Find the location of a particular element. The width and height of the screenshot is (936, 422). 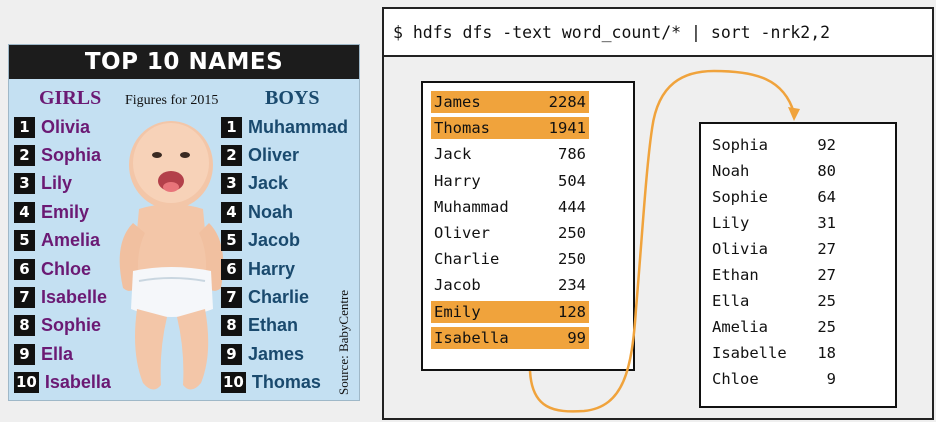

boy-name: Harry is located at coordinates (272, 268).